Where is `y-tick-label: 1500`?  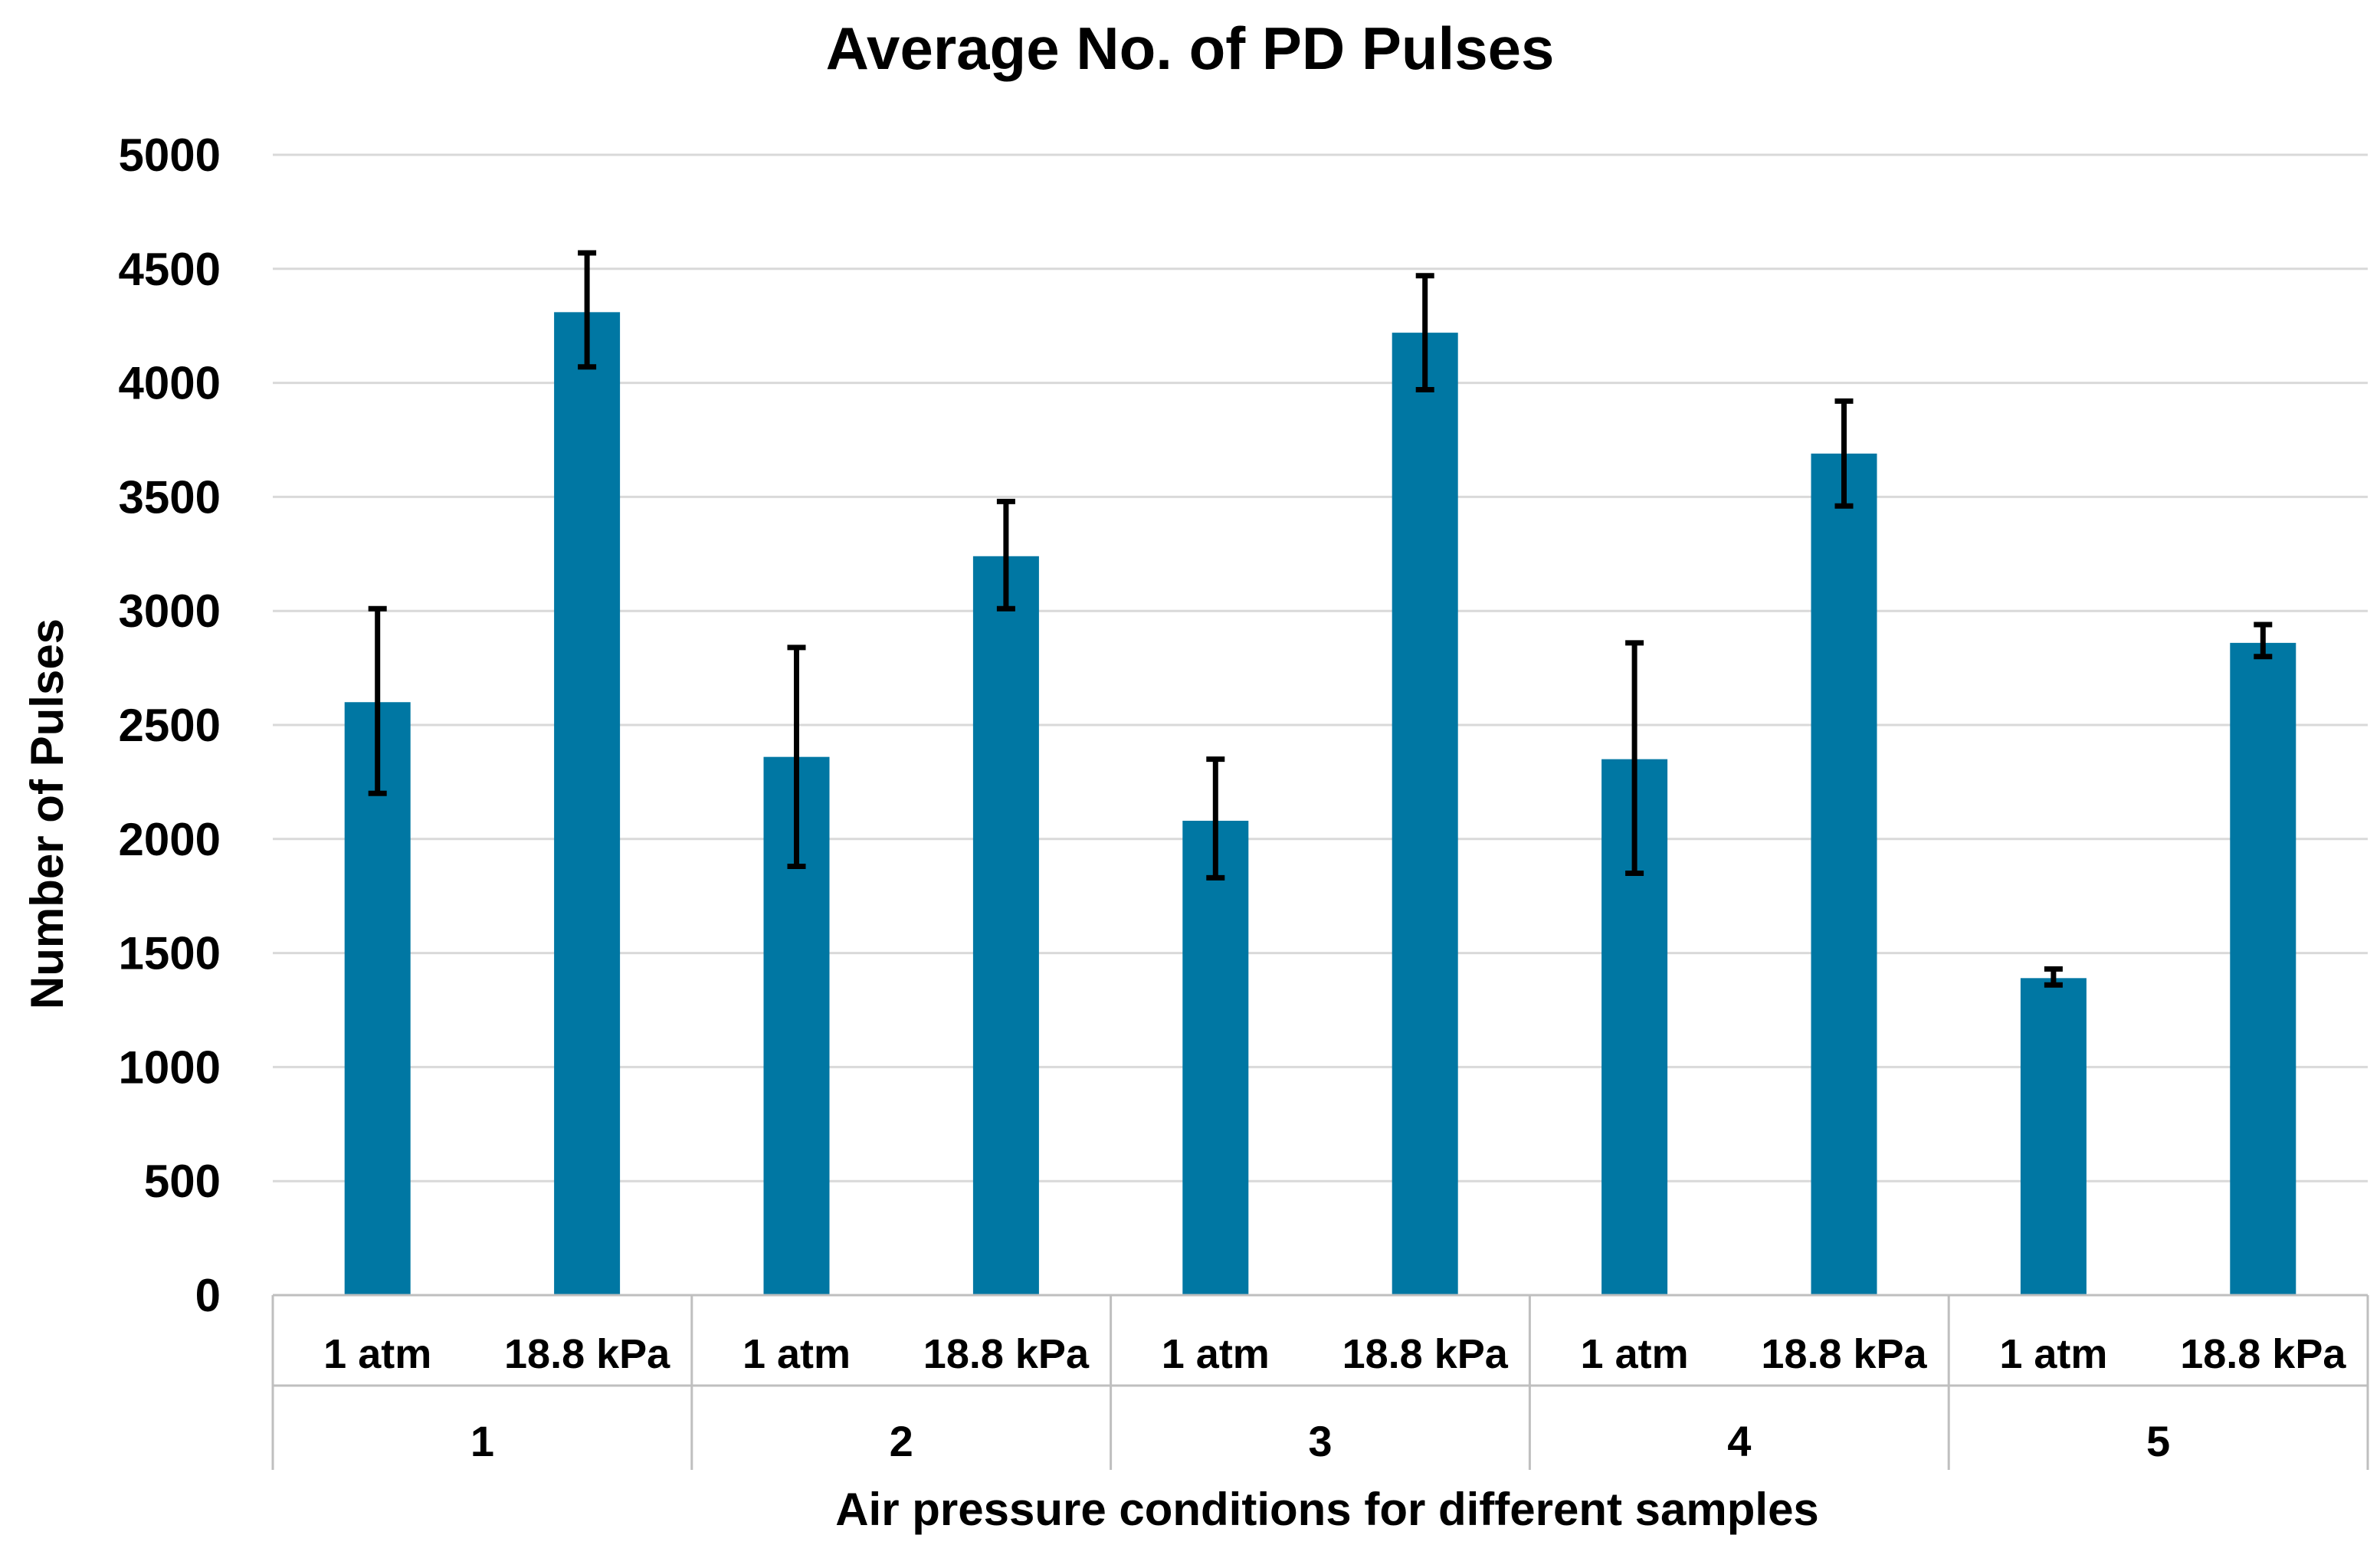
y-tick-label: 1500 is located at coordinates (170, 953).